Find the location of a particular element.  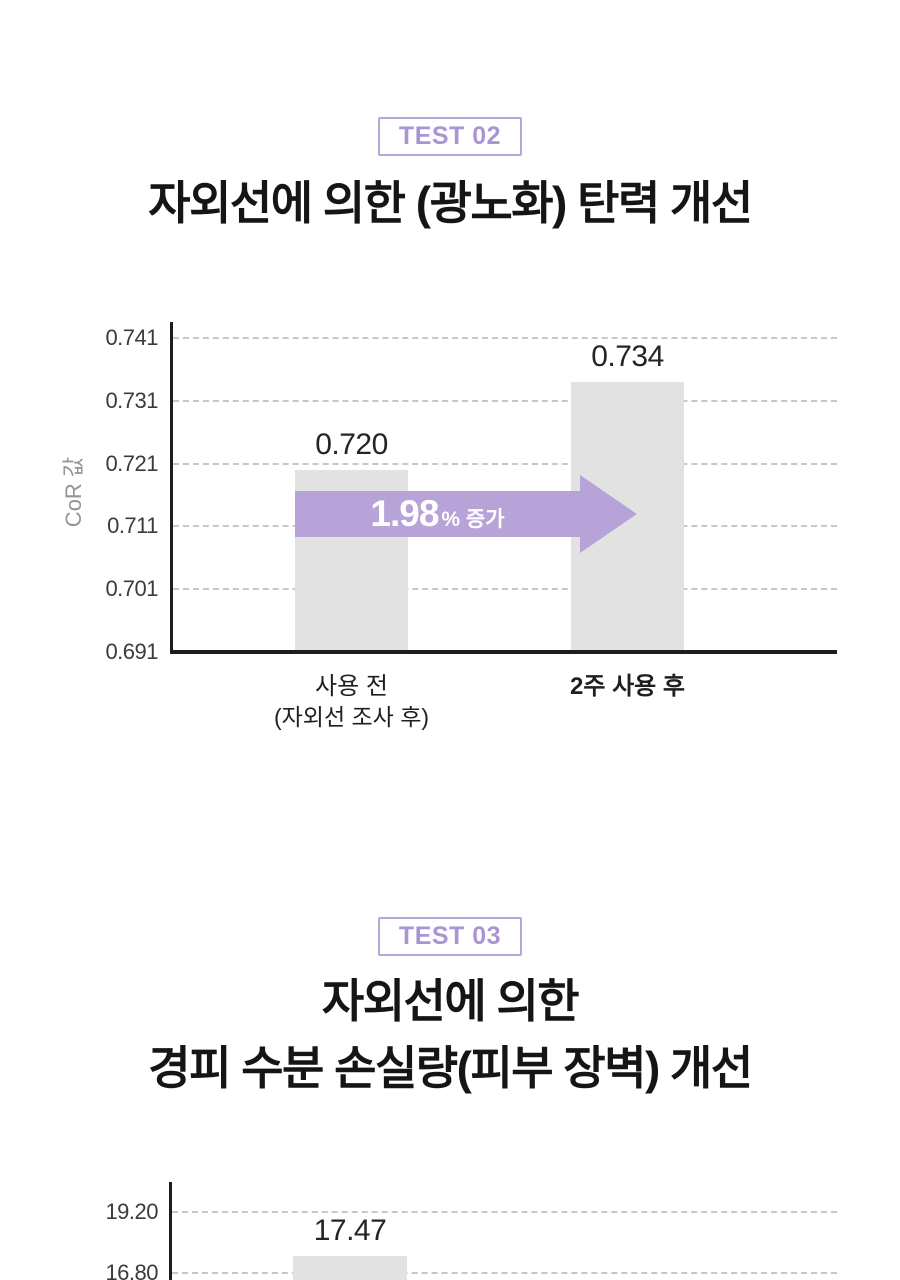

test03-badge-label: TEST 03 is located at coordinates (450, 936).